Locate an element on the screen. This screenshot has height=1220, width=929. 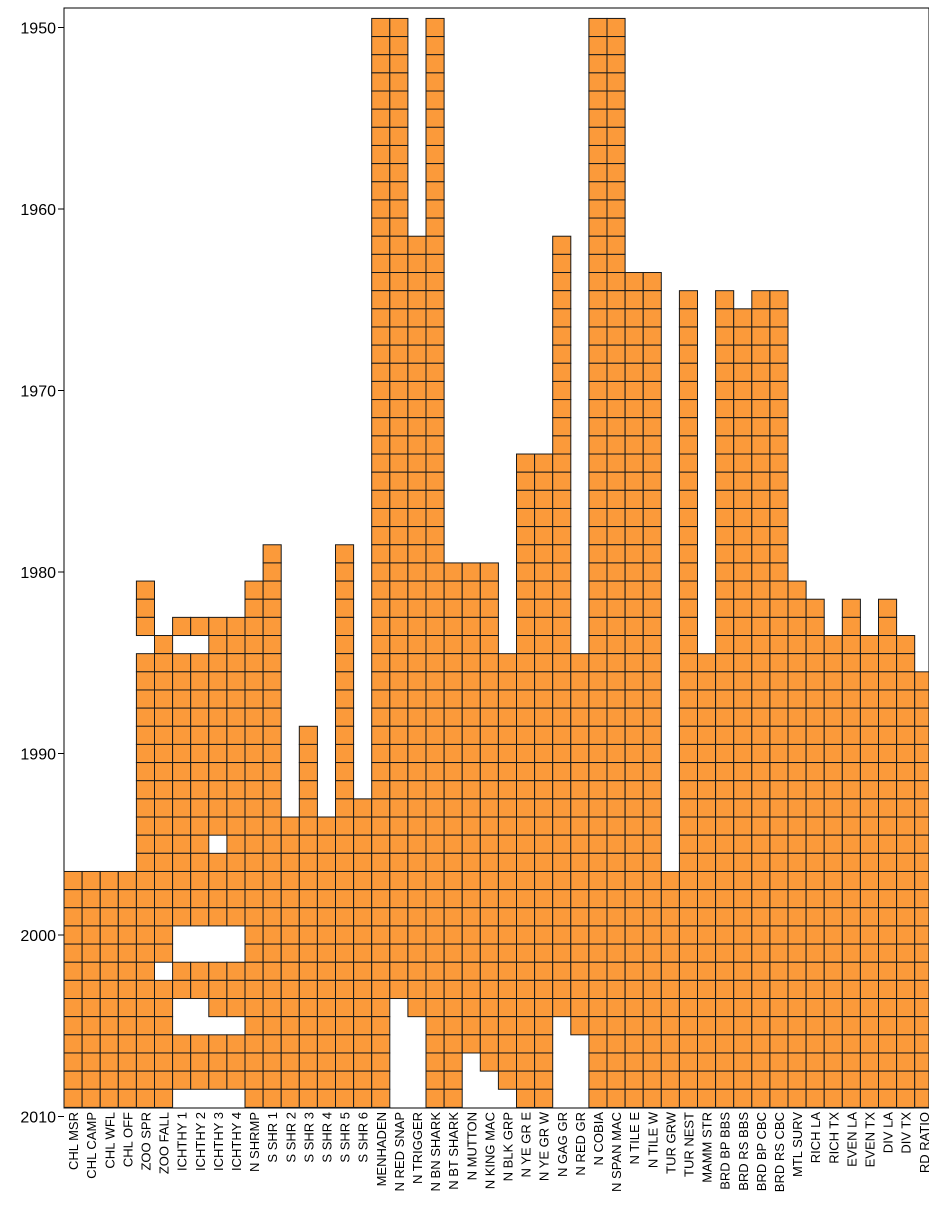
x-tick-label: ICHTHY 4 is located at coordinates (236, 1141).